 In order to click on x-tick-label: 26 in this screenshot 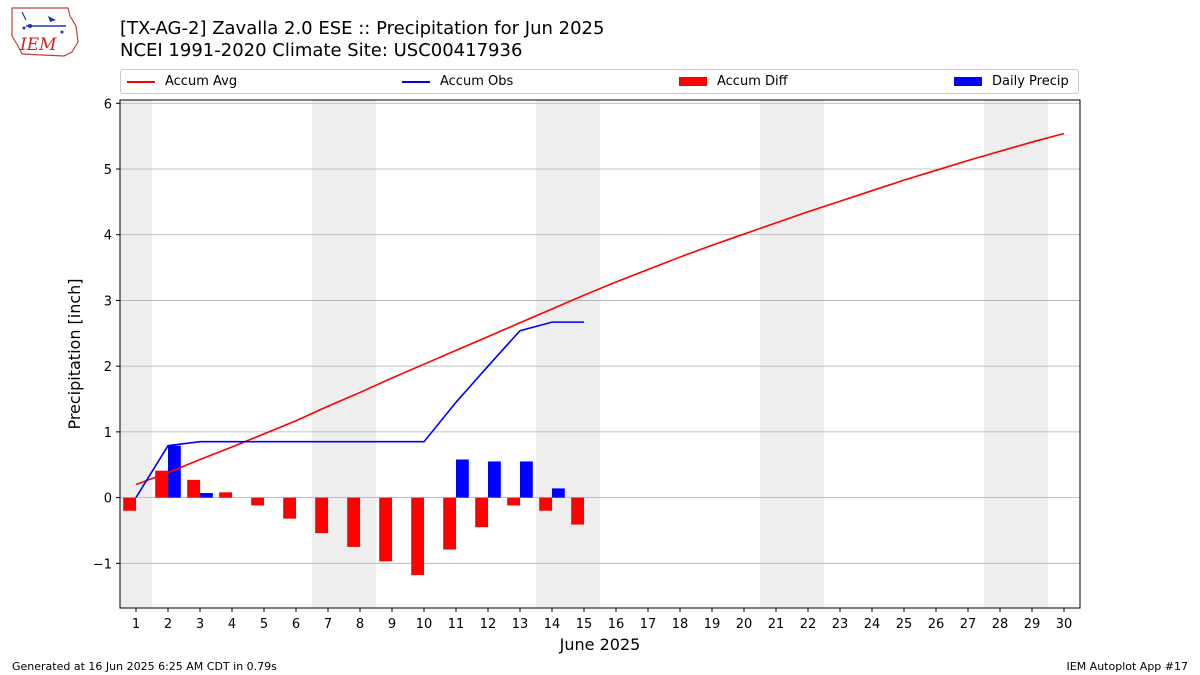, I will do `click(936, 624)`.